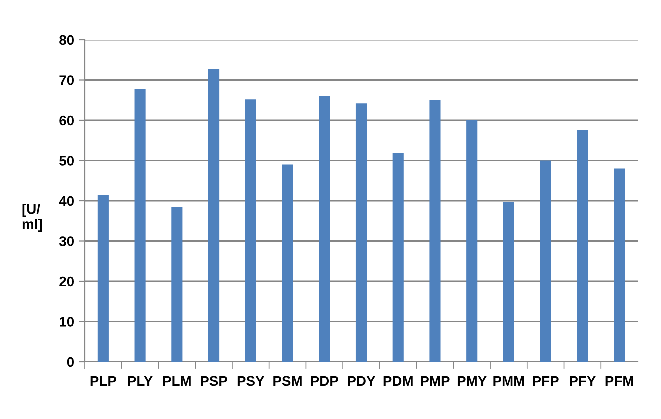 The height and width of the screenshot is (419, 661). What do you see at coordinates (583, 381) in the screenshot?
I see `x-tick-label: PFY` at bounding box center [583, 381].